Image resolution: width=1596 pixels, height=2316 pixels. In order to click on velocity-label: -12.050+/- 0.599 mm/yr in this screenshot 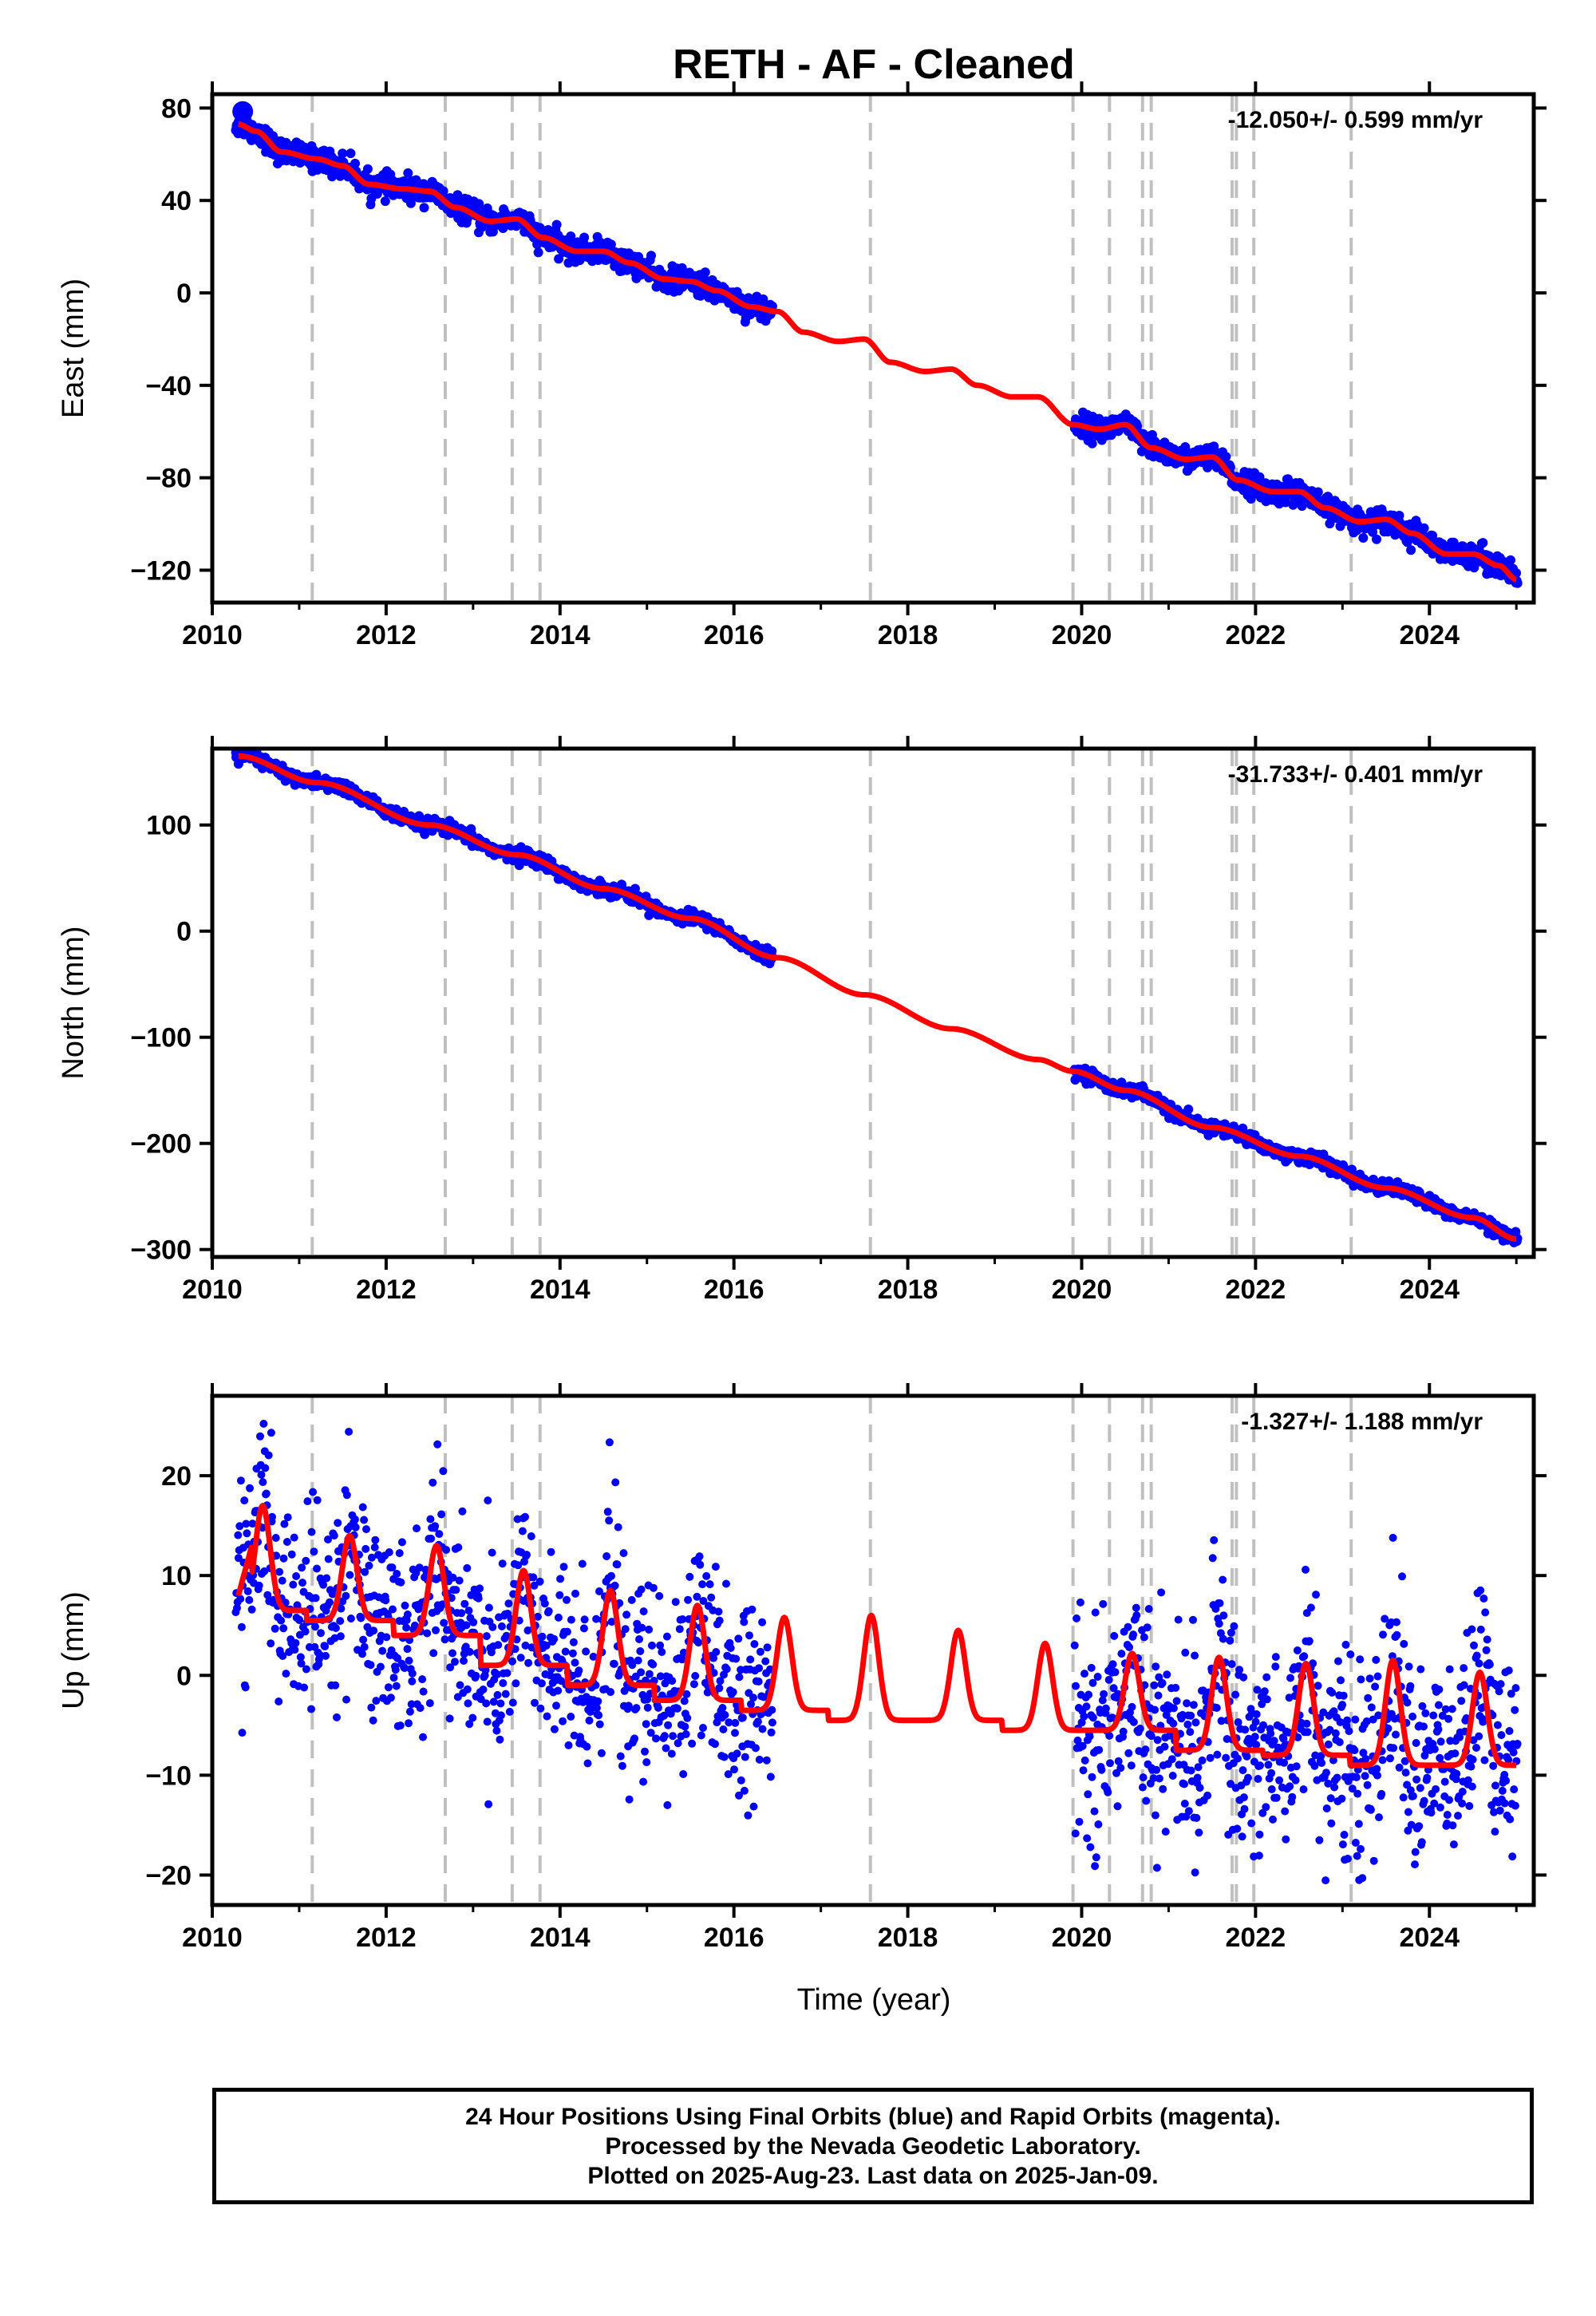, I will do `click(1355, 120)`.